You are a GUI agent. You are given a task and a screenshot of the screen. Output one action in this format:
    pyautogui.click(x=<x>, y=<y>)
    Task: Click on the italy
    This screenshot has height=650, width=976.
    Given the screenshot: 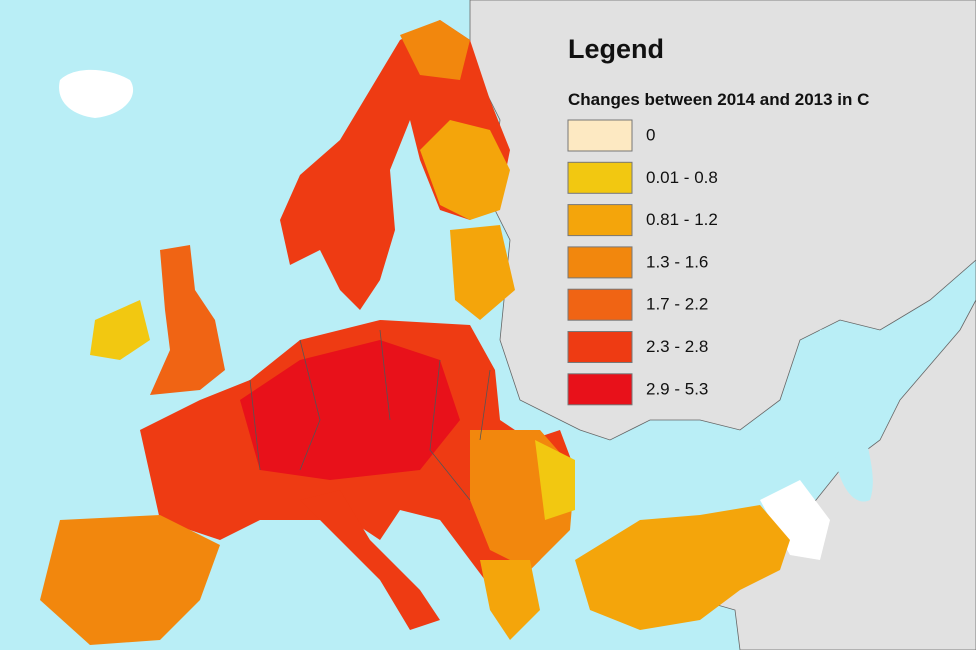 What is the action you would take?
    pyautogui.click(x=370, y=560)
    